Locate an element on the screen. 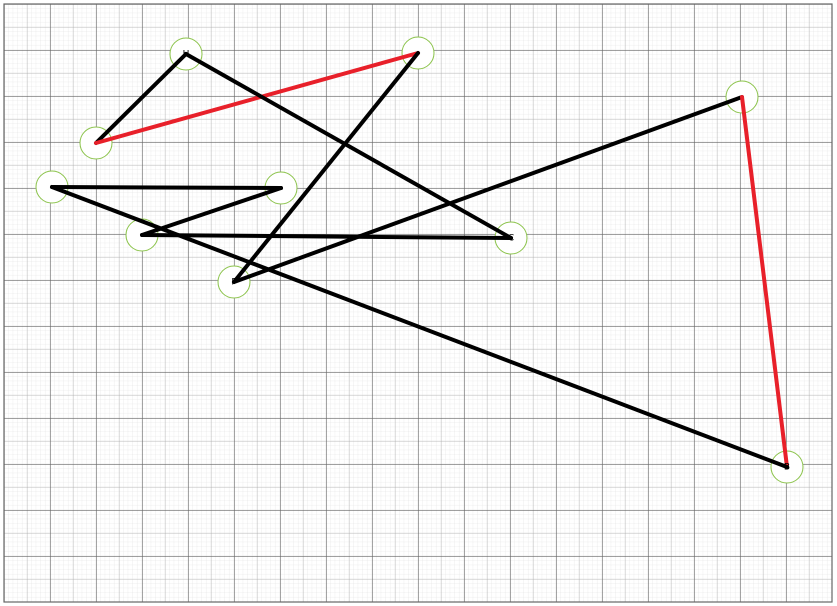 This screenshot has height=606, width=837. node-label: F is located at coordinates (233, 283).